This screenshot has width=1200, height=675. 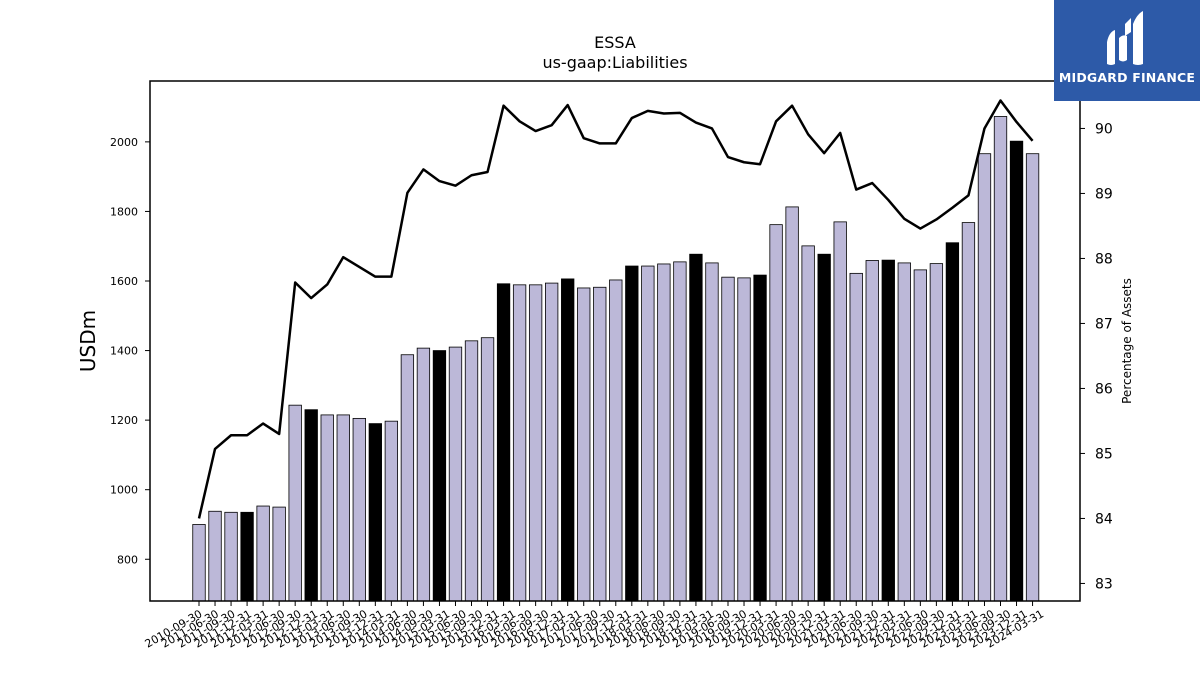 What do you see at coordinates (1096, 356) in the screenshot?
I see `y2-axis-ticks: 83 84 85 86 87 88 89 90` at bounding box center [1096, 356].